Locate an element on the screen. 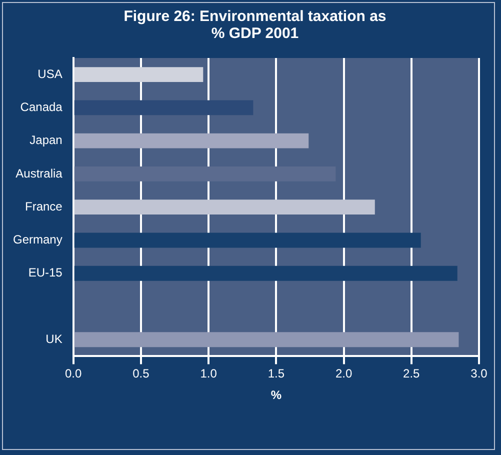 The image size is (501, 455). x-tick-label: 2.0 is located at coordinates (343, 373).